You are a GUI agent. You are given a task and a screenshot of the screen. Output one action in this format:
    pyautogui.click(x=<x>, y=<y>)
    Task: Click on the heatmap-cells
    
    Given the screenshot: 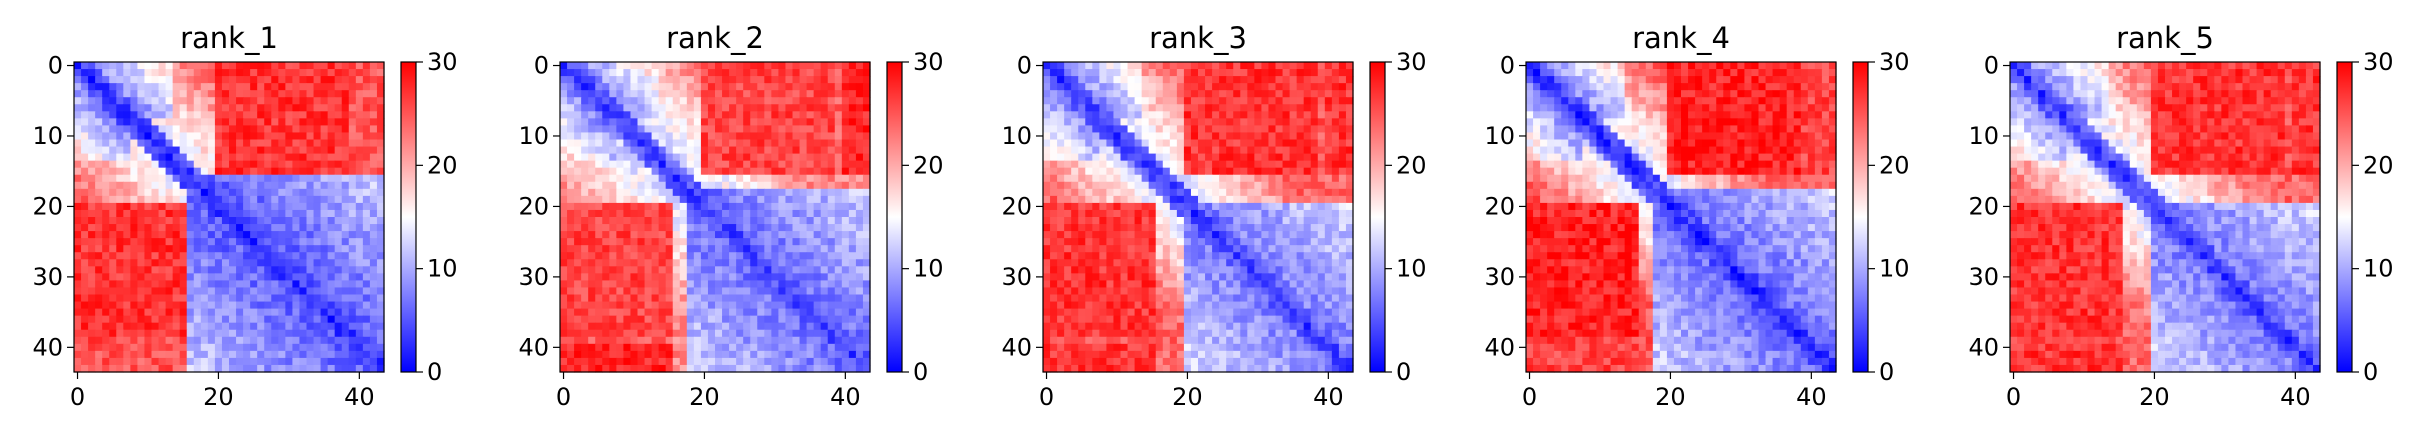 What is the action you would take?
    pyautogui.click(x=715, y=217)
    